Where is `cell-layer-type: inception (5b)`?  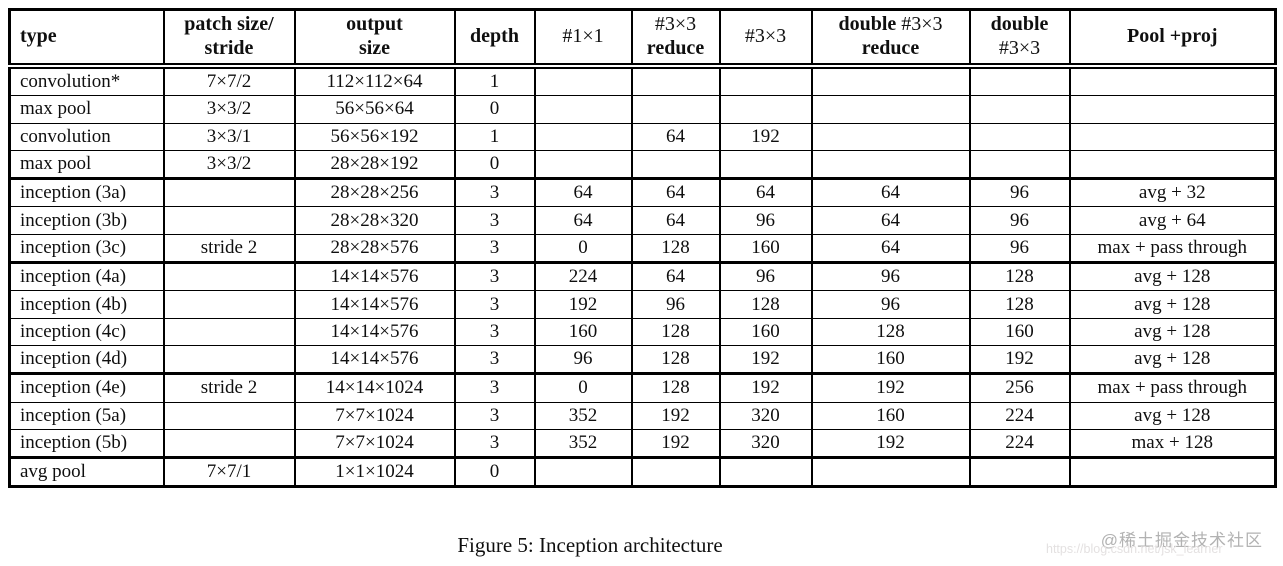 cell-layer-type: inception (5b) is located at coordinates (86, 443).